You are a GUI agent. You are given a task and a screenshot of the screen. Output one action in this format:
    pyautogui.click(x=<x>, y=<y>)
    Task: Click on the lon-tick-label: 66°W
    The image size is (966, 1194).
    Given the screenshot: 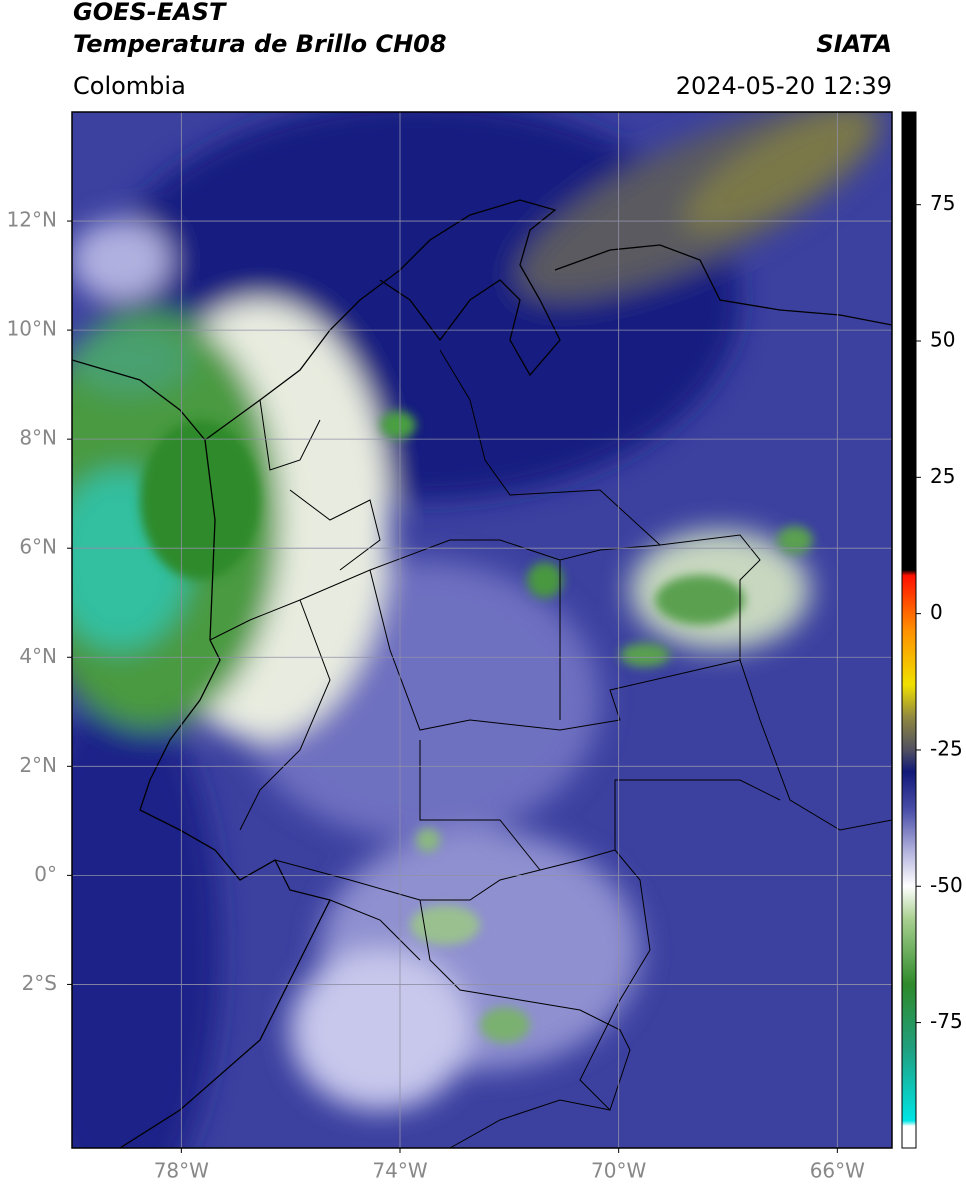 What is the action you would take?
    pyautogui.click(x=837, y=1171)
    